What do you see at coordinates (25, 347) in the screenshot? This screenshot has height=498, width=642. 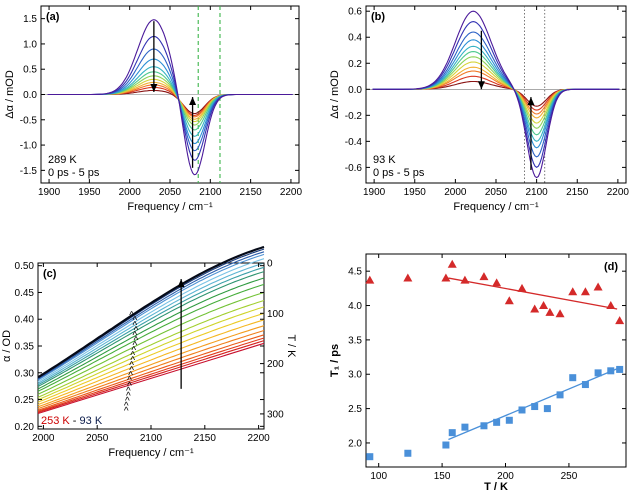 I see `y-tick-label-c: 0.35` at bounding box center [25, 347].